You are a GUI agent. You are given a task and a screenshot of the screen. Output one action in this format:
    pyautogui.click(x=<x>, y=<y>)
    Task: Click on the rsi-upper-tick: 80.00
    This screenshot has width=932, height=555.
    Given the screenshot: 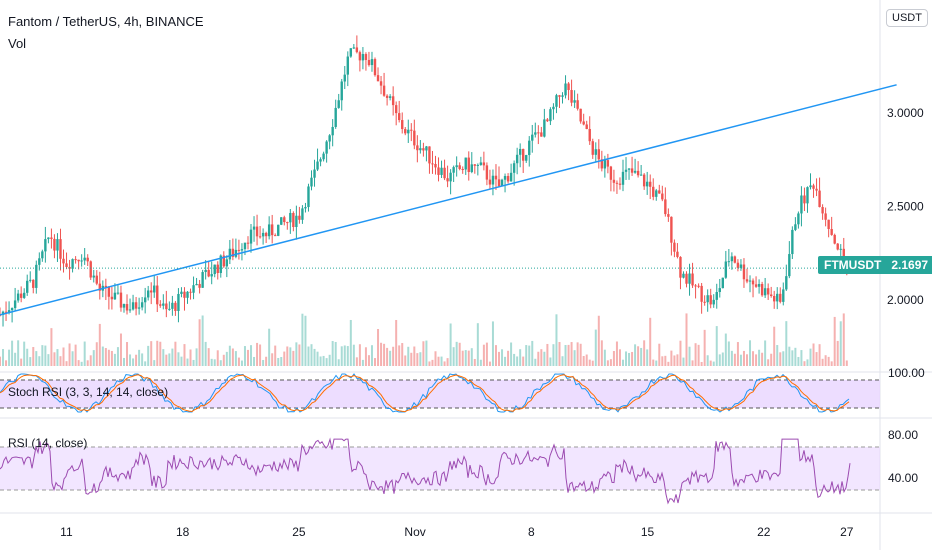 What is the action you would take?
    pyautogui.click(x=903, y=435)
    